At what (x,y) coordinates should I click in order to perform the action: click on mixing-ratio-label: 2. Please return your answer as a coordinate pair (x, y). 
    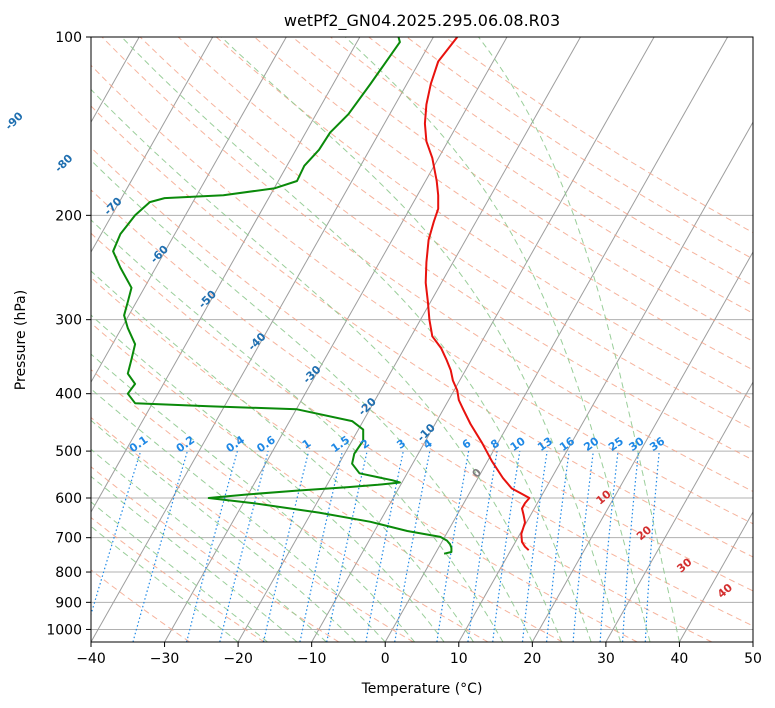
    Looking at the image, I should click on (365, 444).